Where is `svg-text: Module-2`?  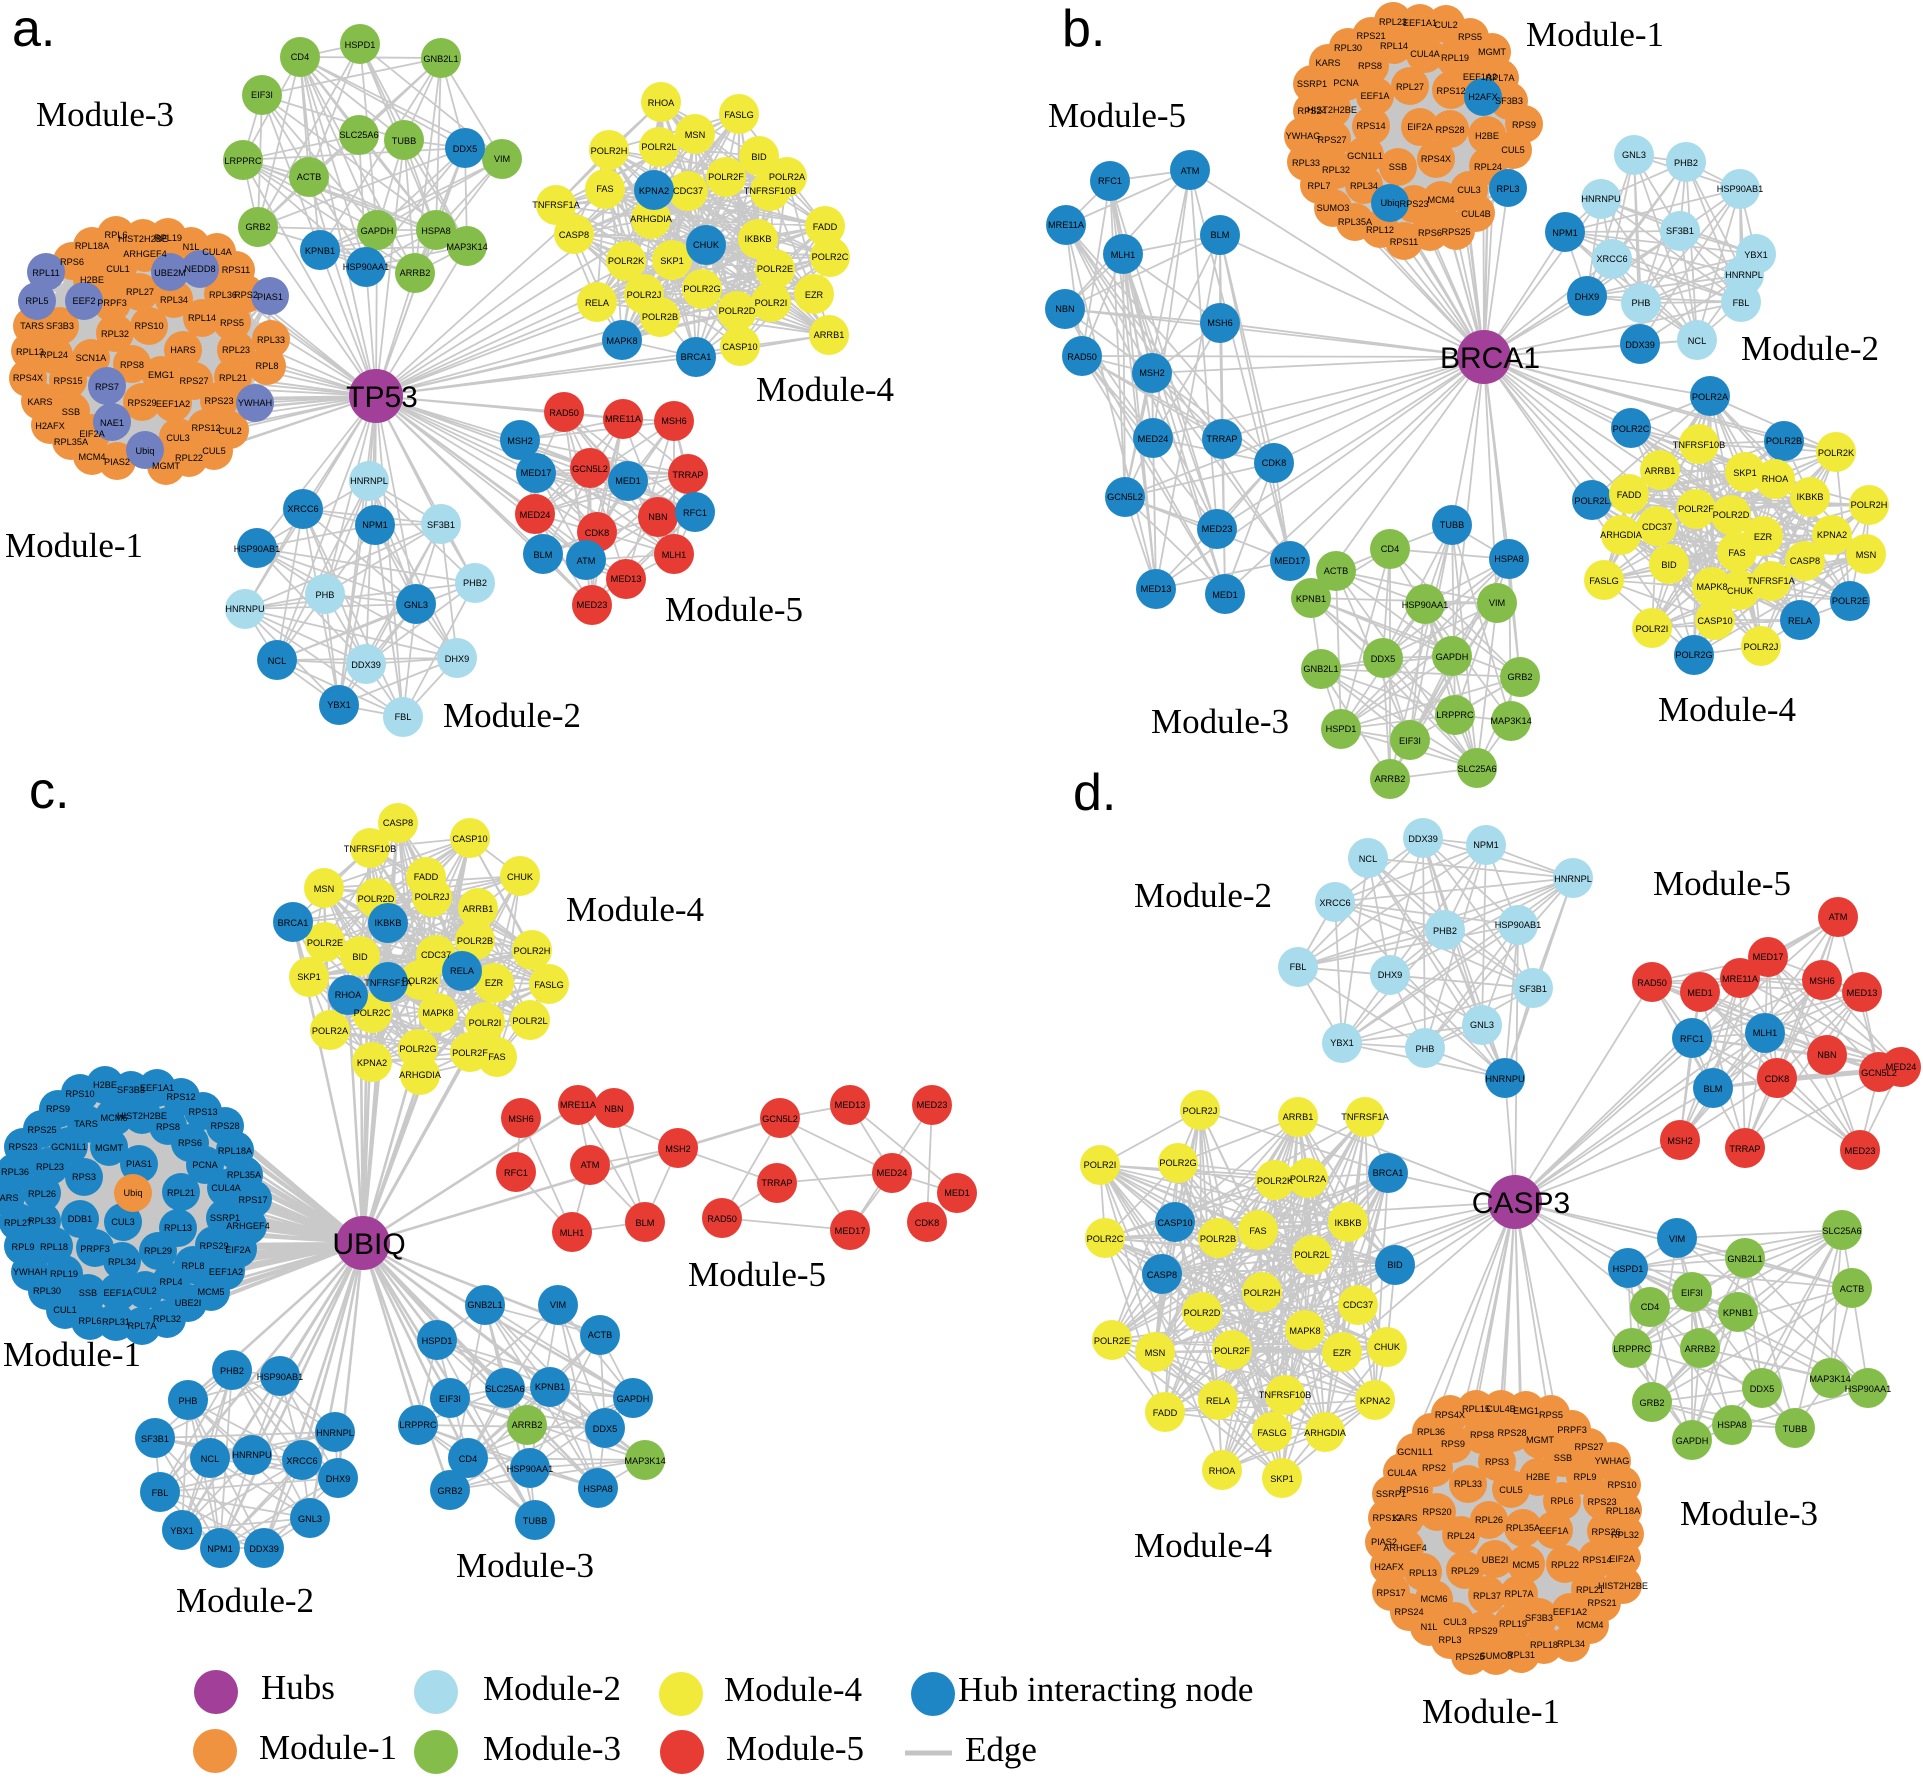
svg-text: Module-2 is located at coordinates (1810, 348).